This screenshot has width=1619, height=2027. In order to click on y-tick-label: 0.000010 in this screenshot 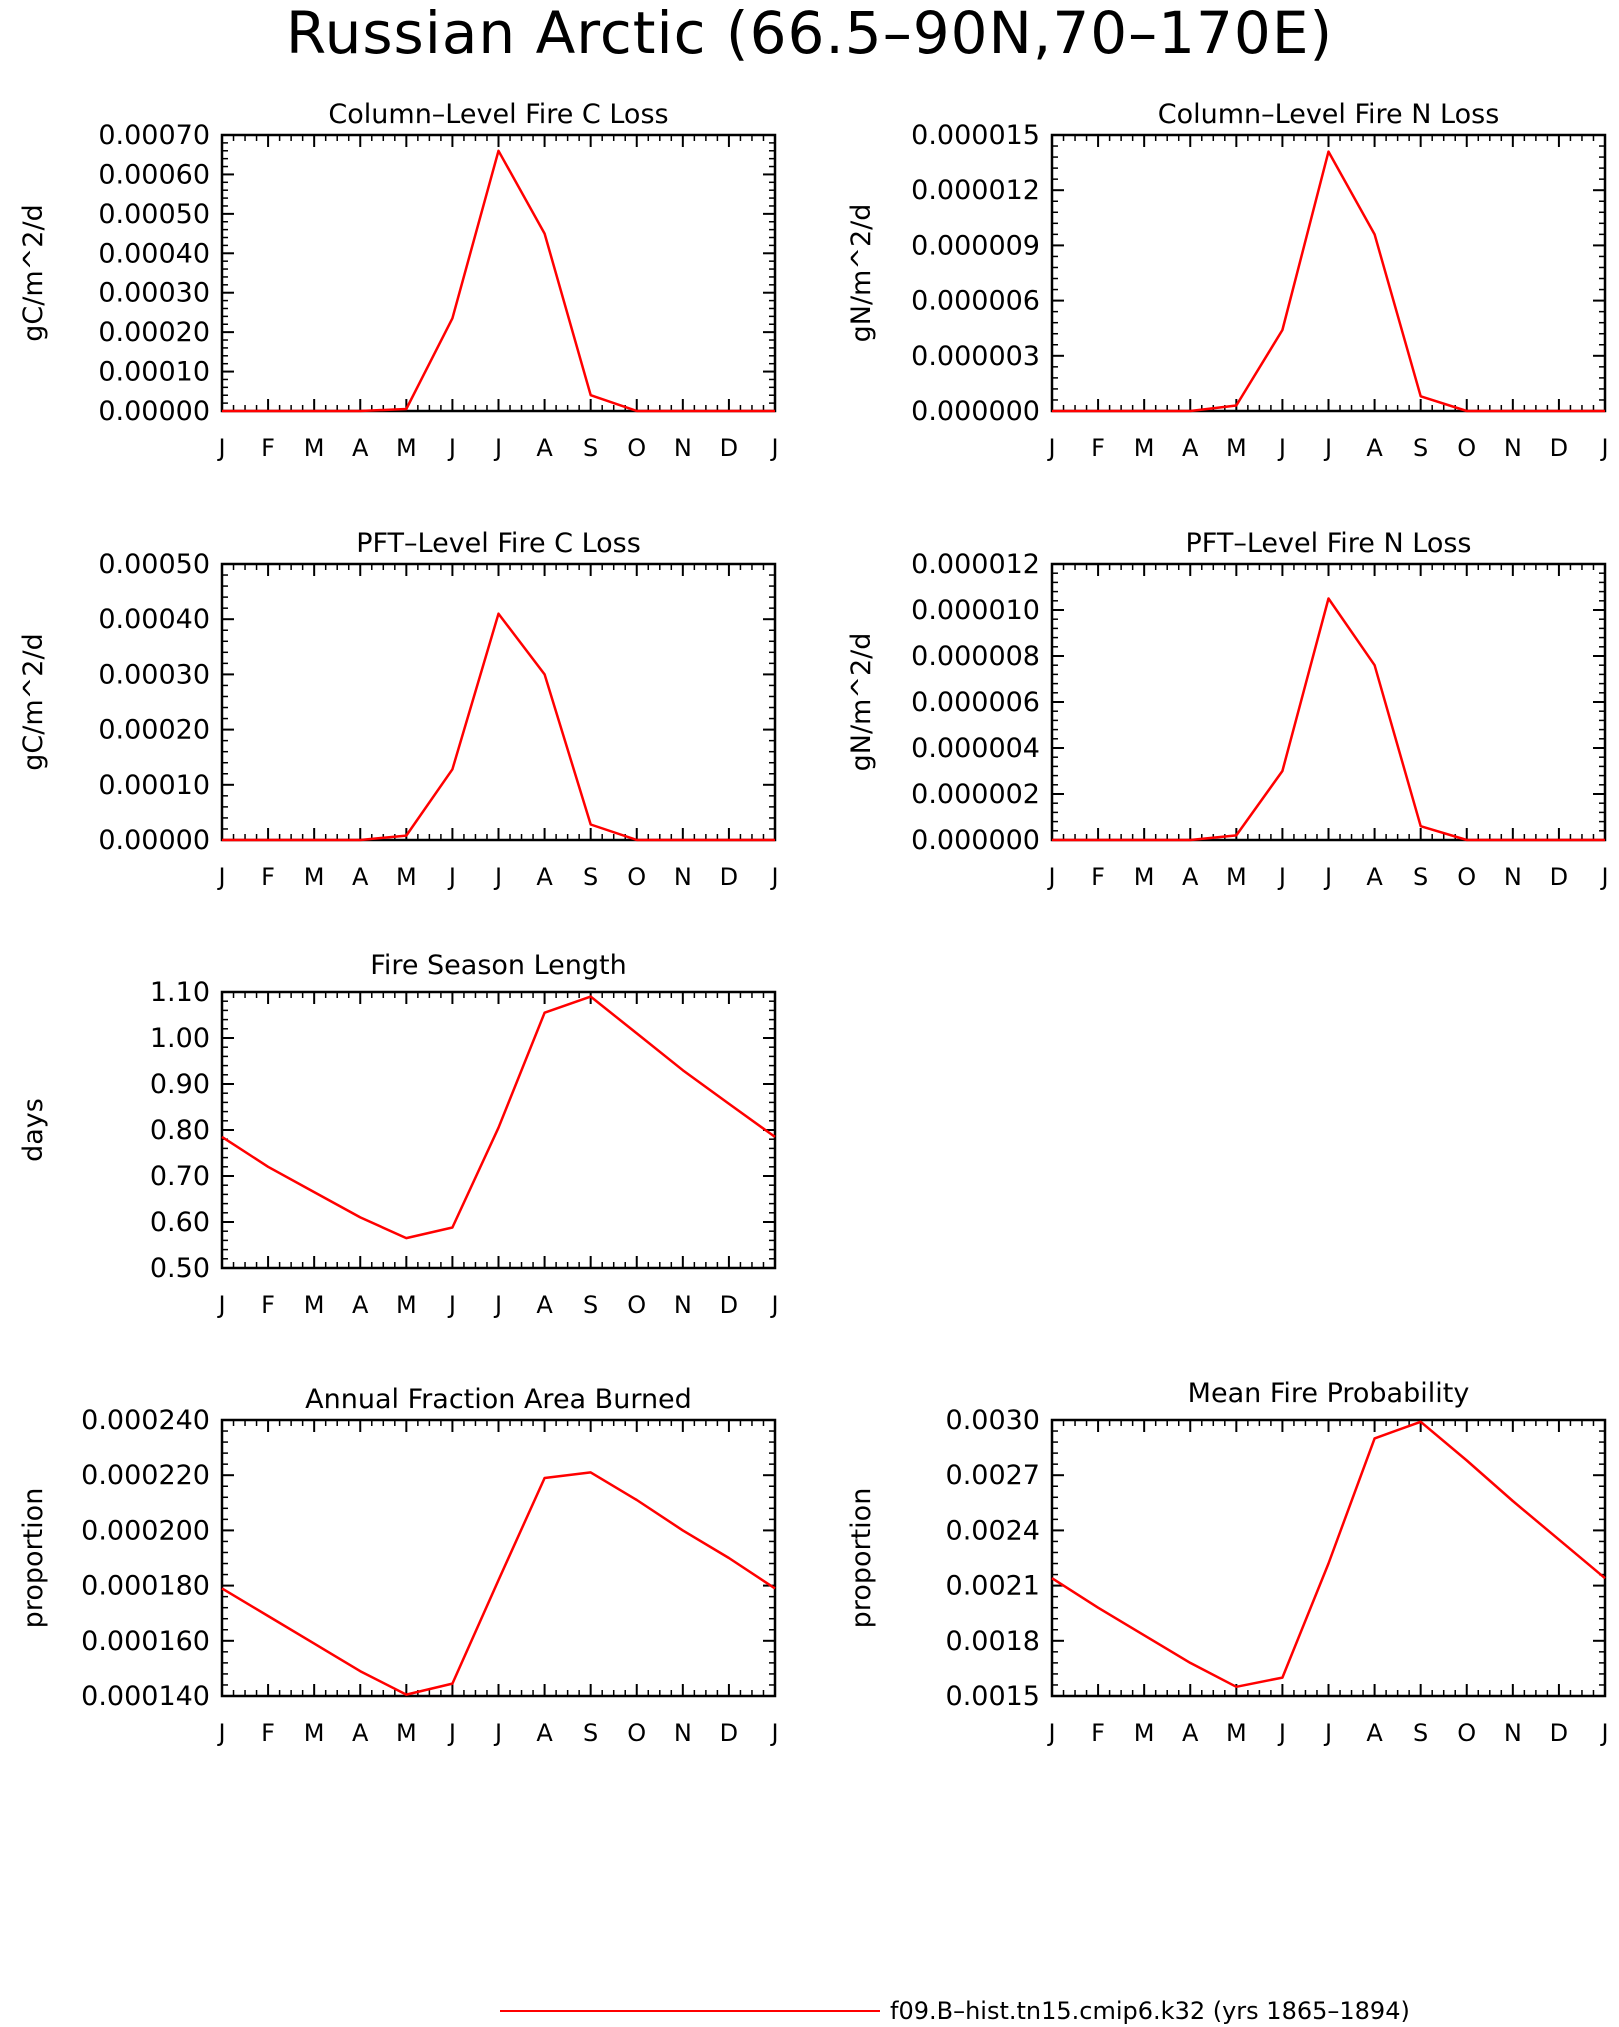, I will do `click(975, 610)`.